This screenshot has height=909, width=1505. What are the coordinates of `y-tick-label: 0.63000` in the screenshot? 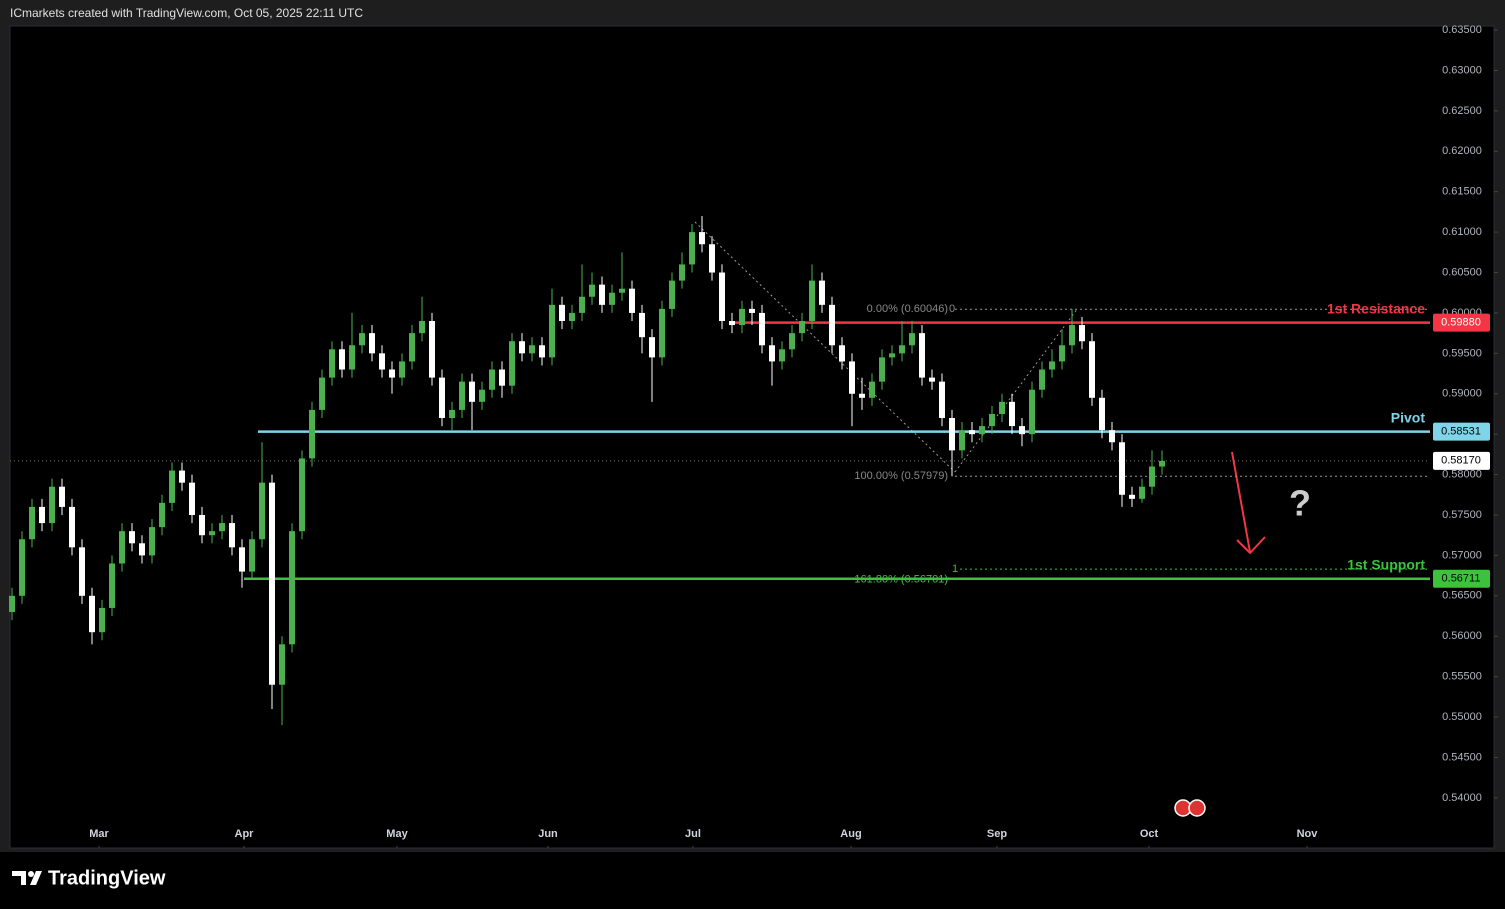 It's located at (1462, 70).